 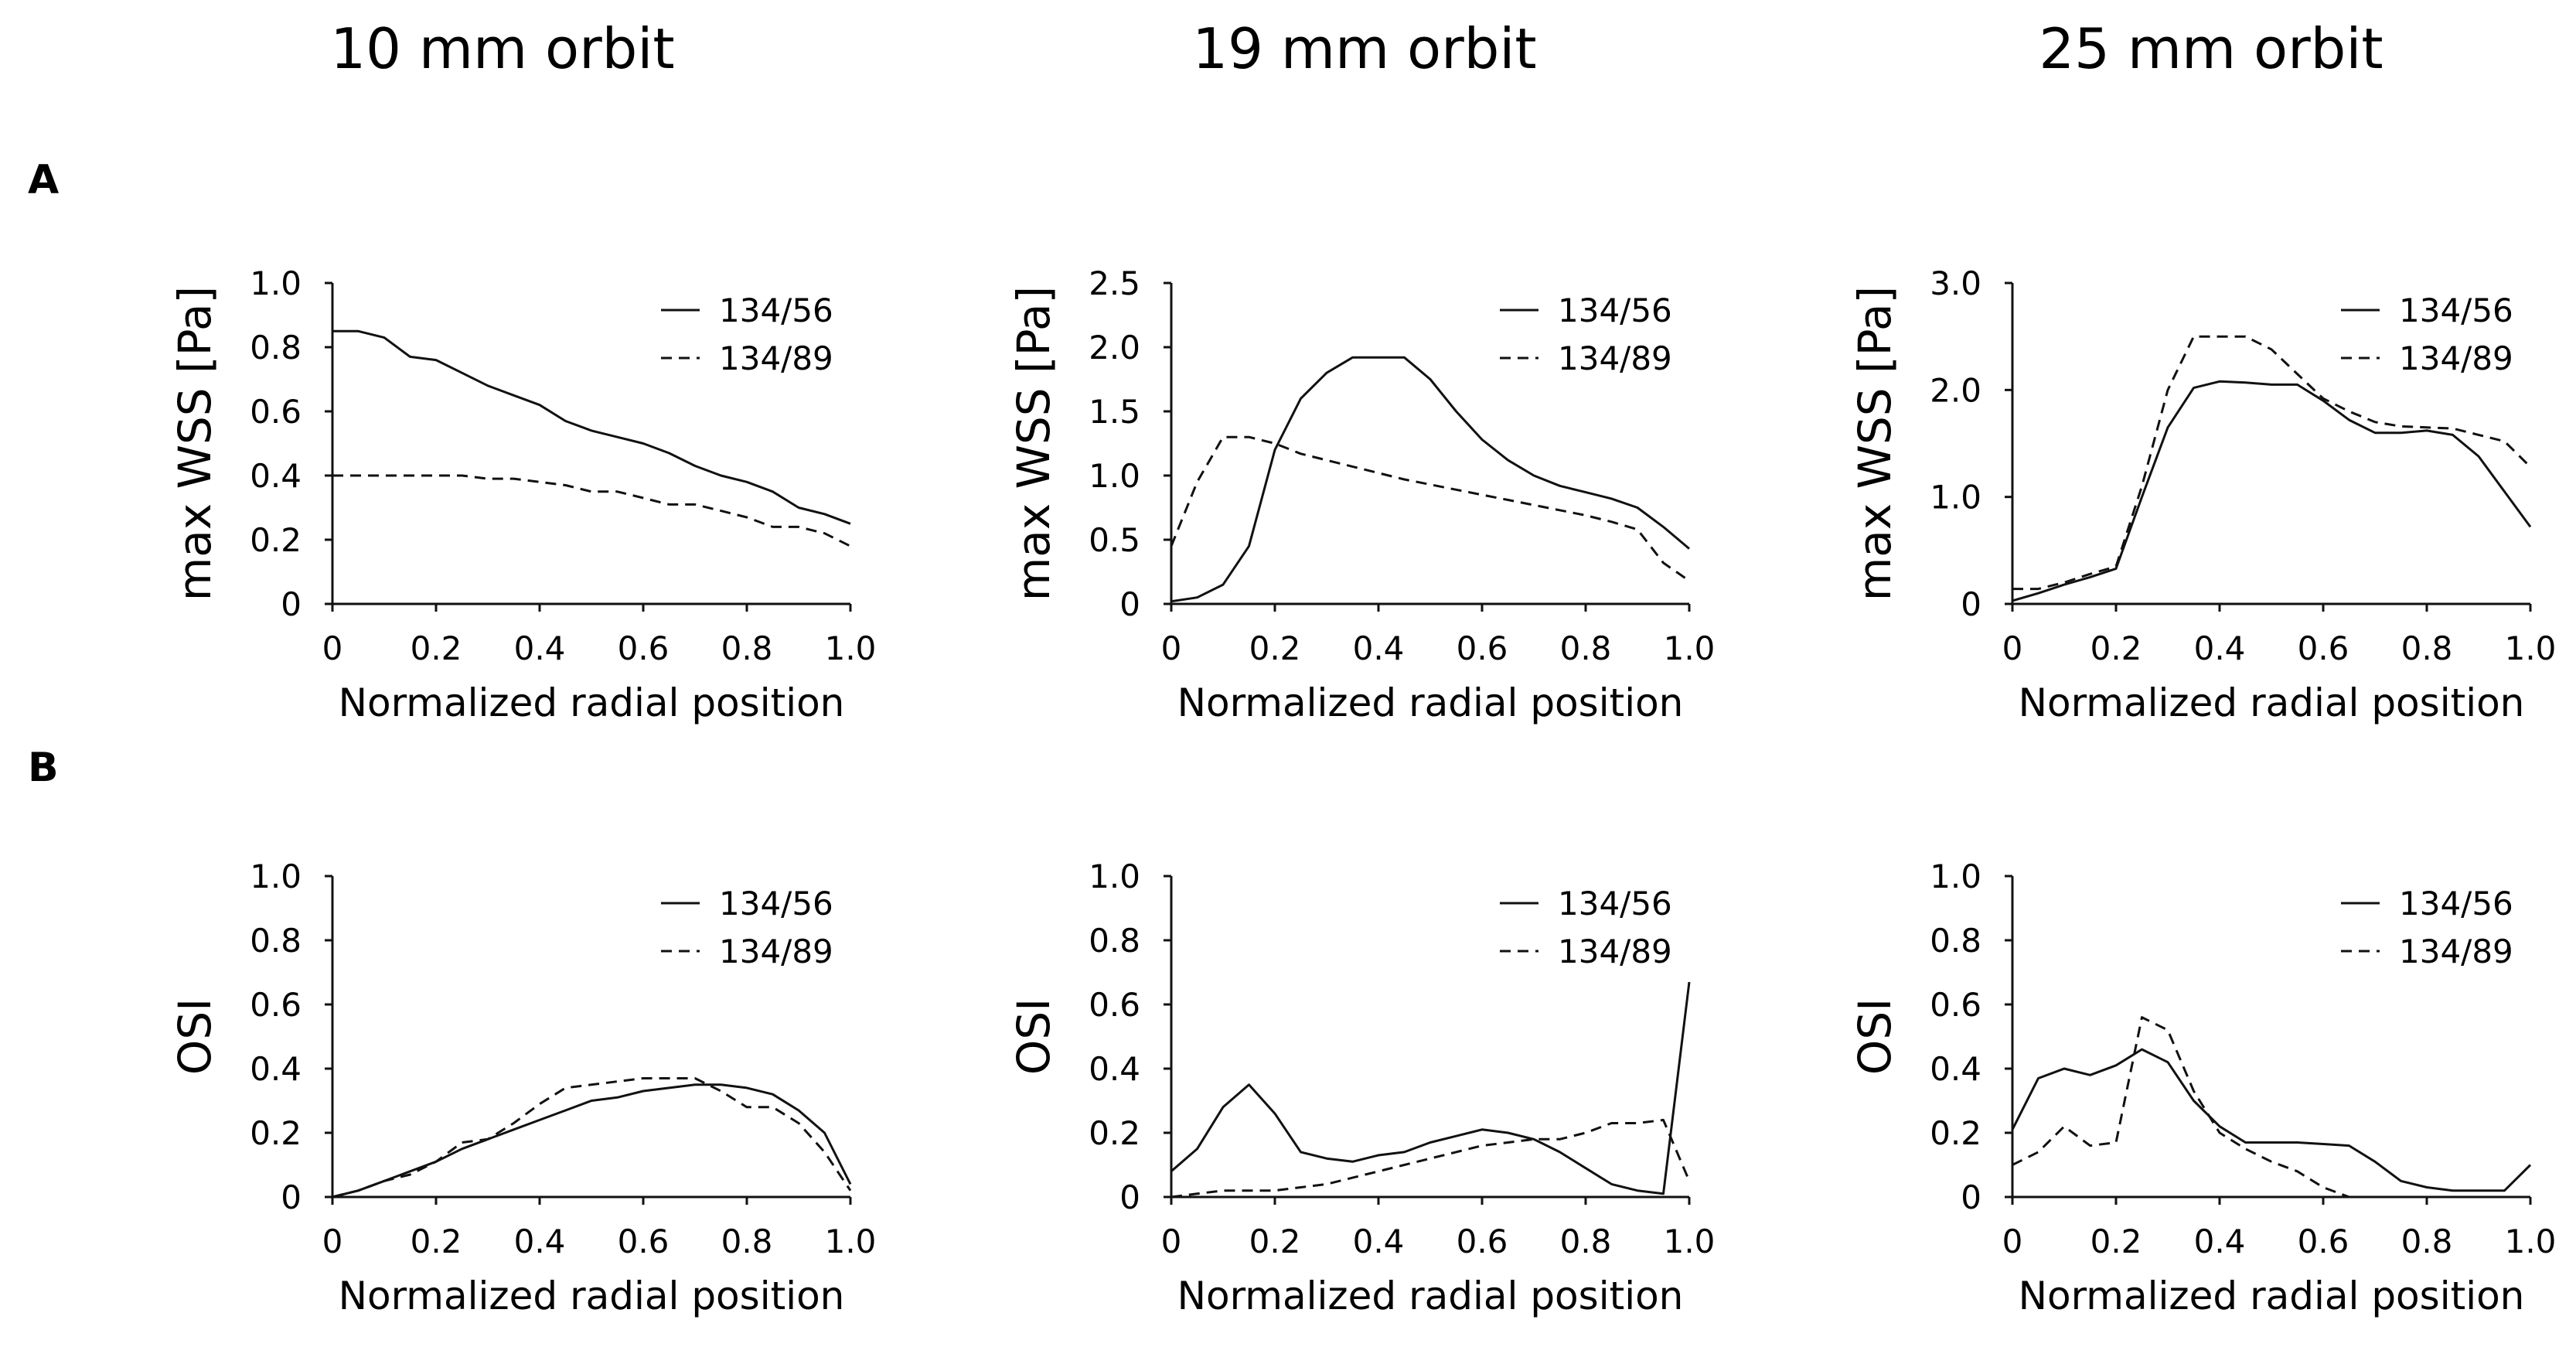 What do you see at coordinates (1114, 540) in the screenshot?
I see `y-tick-label: 0.5` at bounding box center [1114, 540].